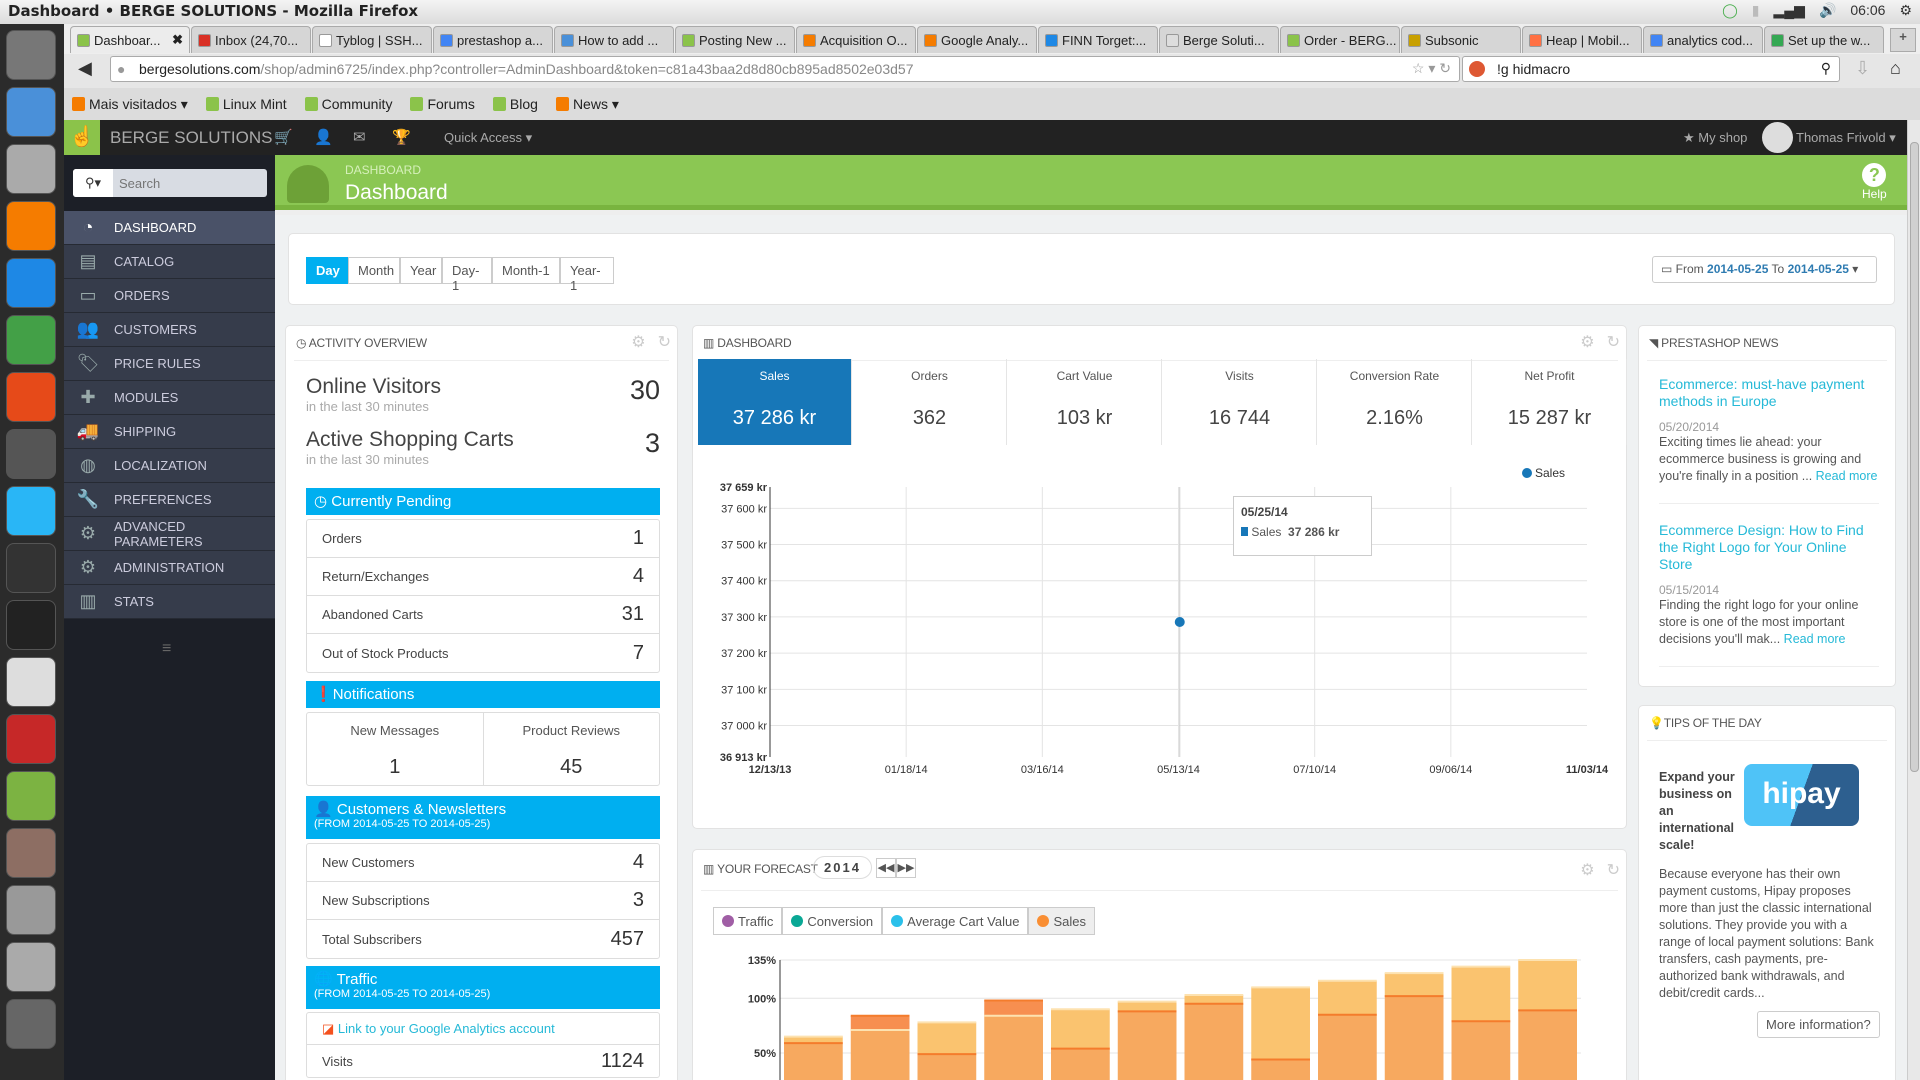 This screenshot has width=1920, height=1080. I want to click on sidebar-item-administration: ⚙ ADMINISTRATION, so click(169, 568).